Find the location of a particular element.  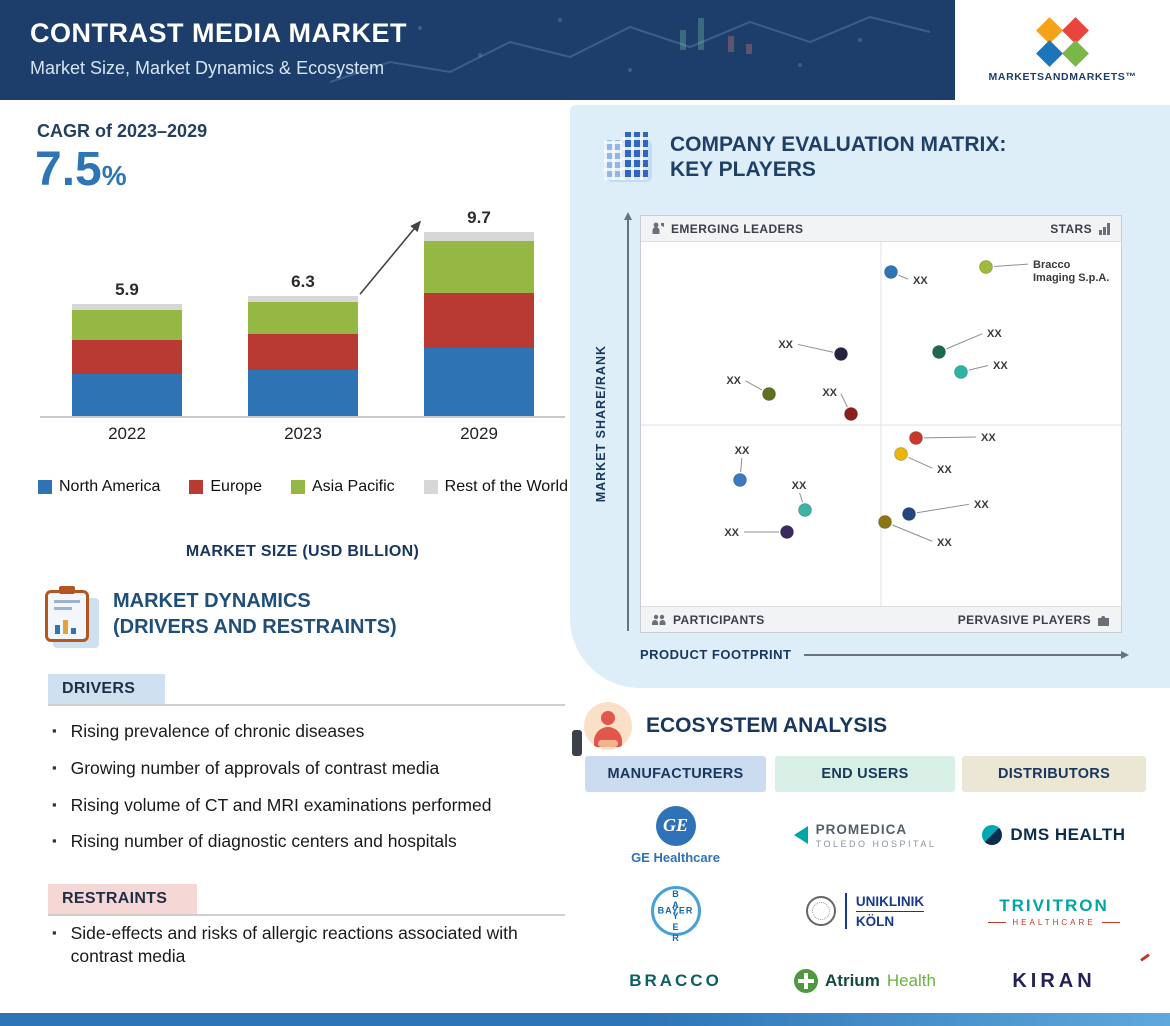

ecosystem-side-chip is located at coordinates (577, 743).